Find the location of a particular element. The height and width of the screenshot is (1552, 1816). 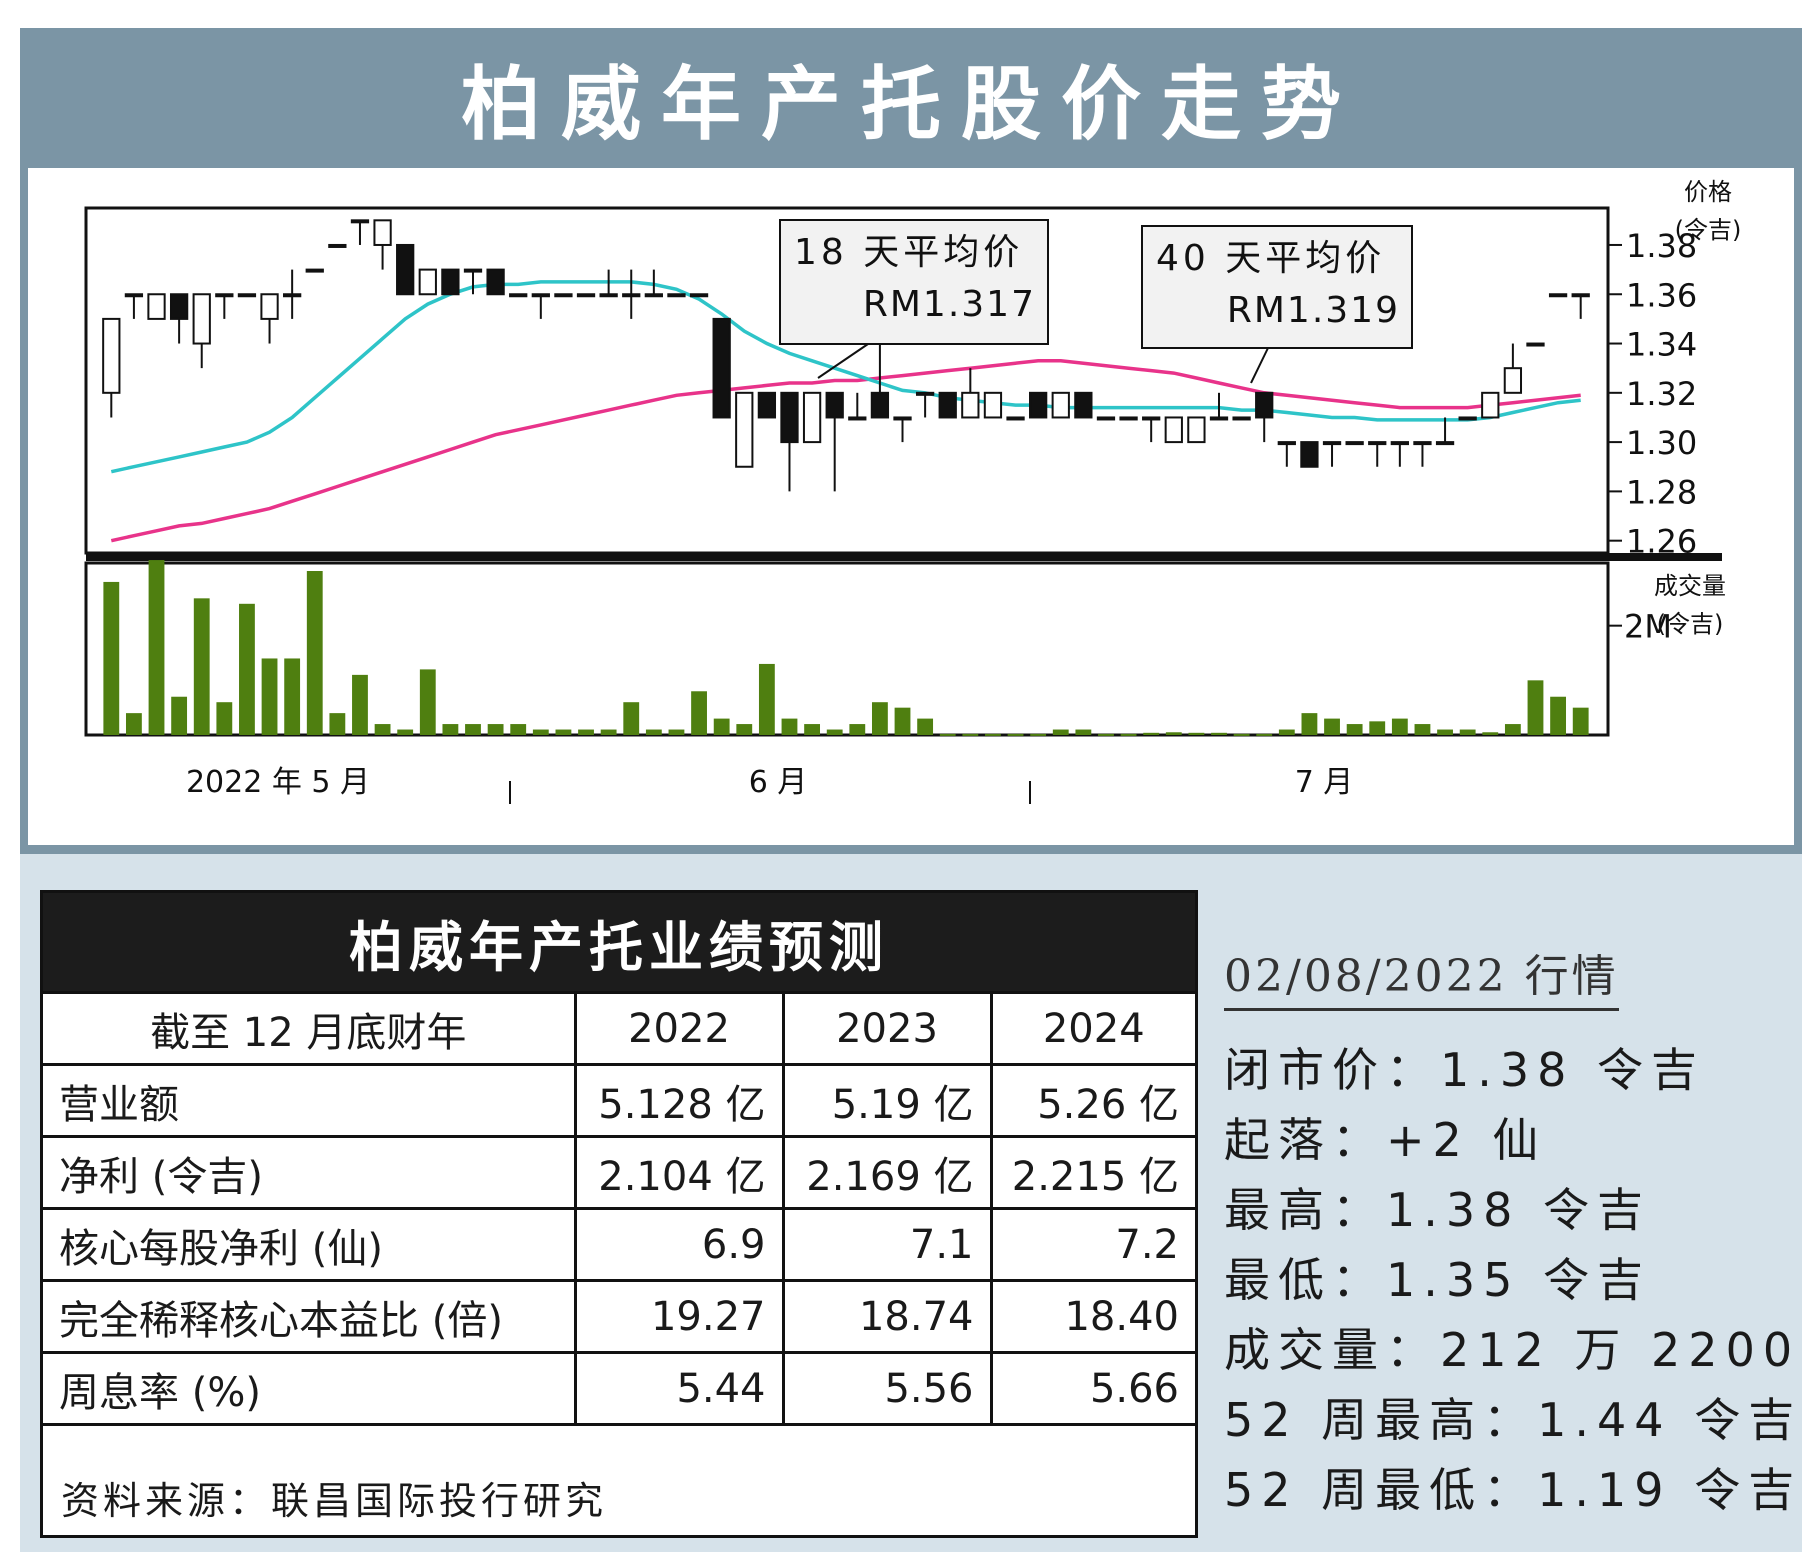

table-header-row: 截至 12 月底财年 2022 2023 2024 is located at coordinates (619, 1028).